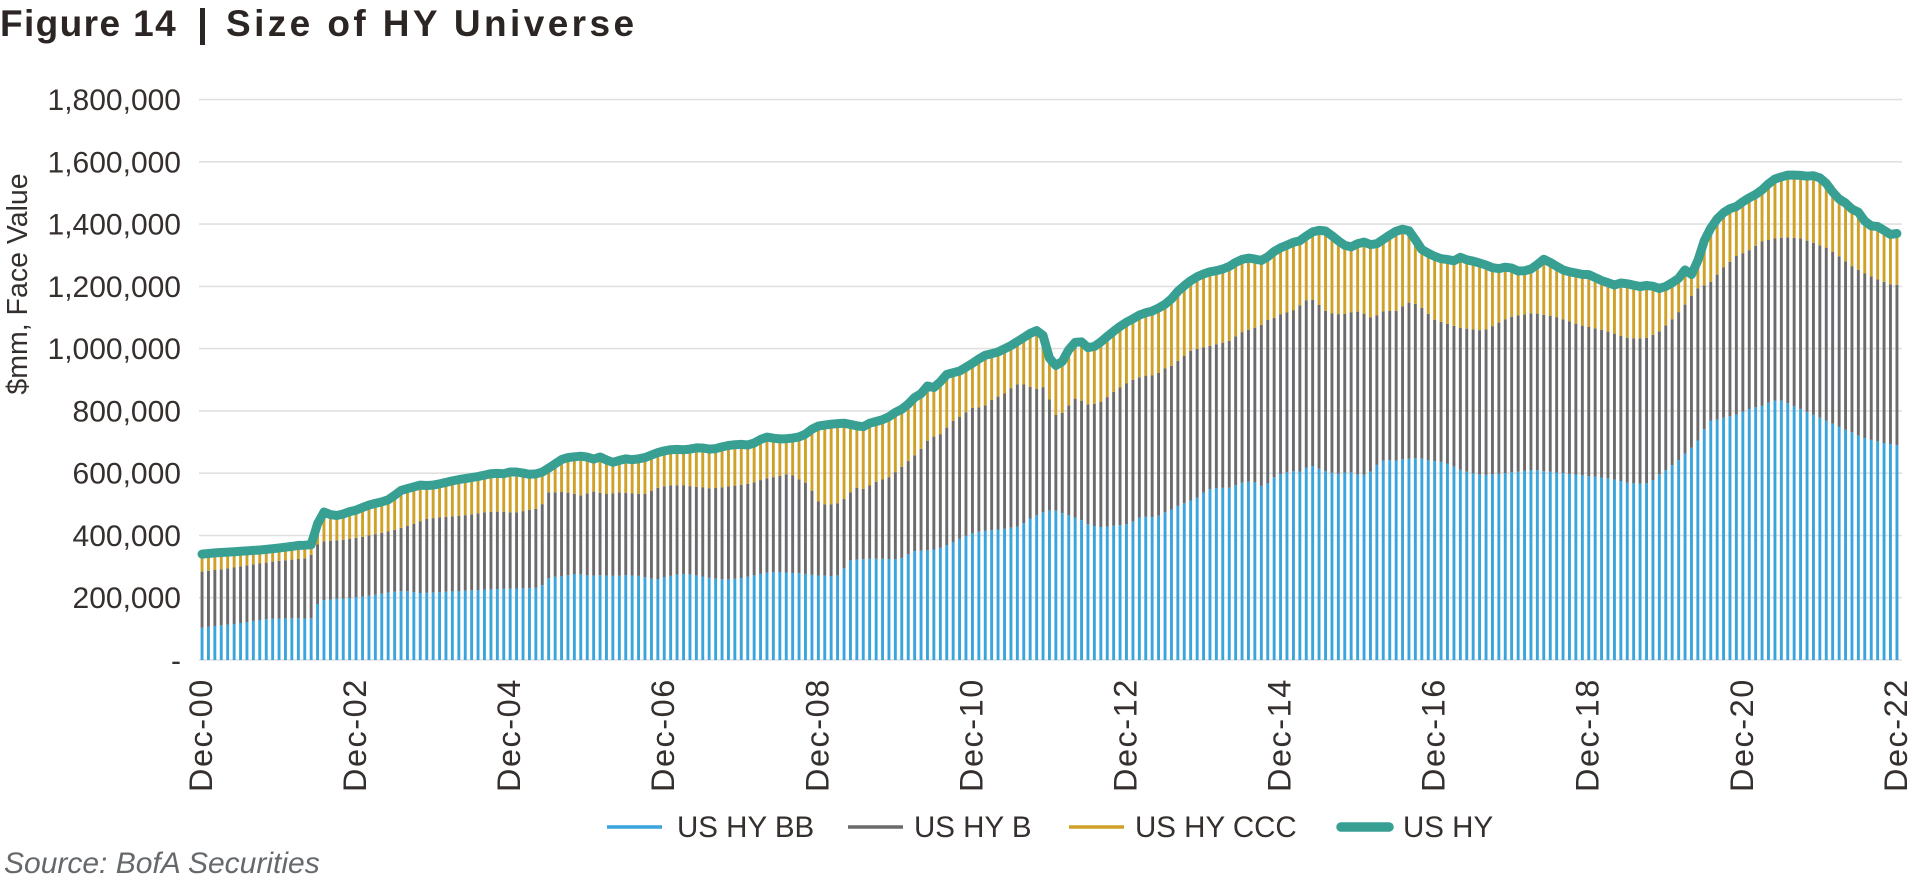  What do you see at coordinates (745, 827) in the screenshot?
I see `svg-text: US HY BB` at bounding box center [745, 827].